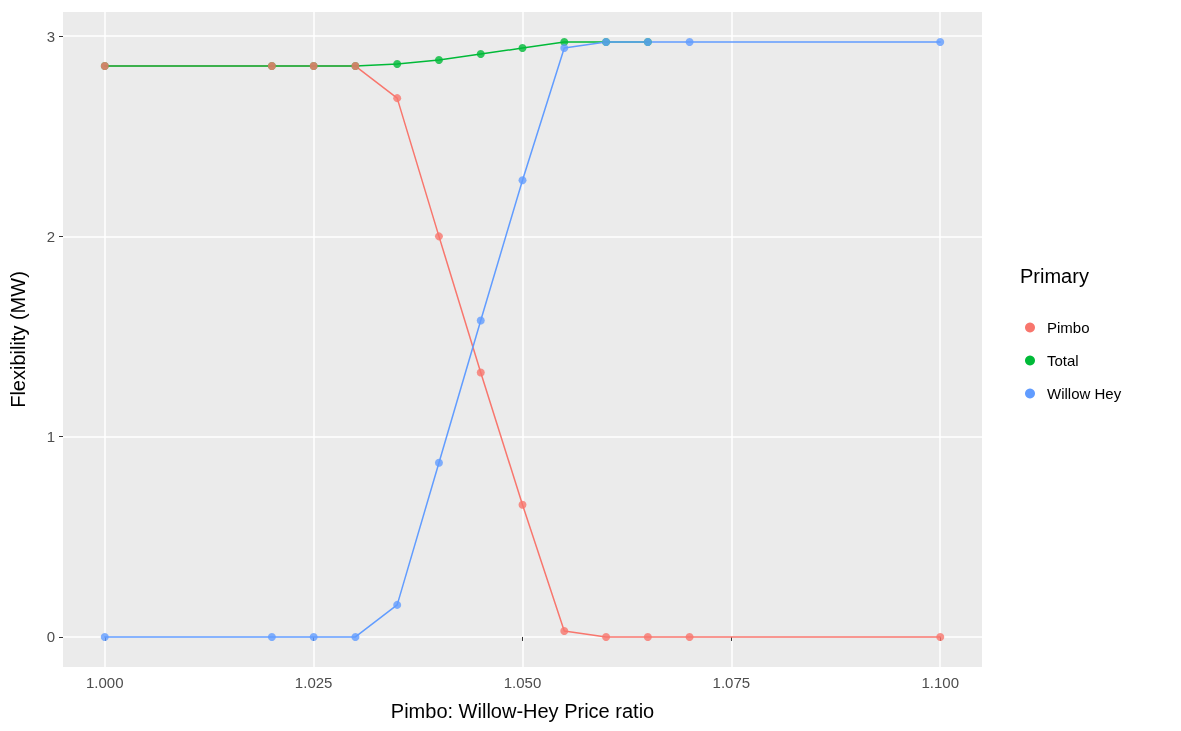 Image resolution: width=1181 pixels, height=731 pixels. What do you see at coordinates (940, 682) in the screenshot?
I see `x-tick-label: 1.100` at bounding box center [940, 682].